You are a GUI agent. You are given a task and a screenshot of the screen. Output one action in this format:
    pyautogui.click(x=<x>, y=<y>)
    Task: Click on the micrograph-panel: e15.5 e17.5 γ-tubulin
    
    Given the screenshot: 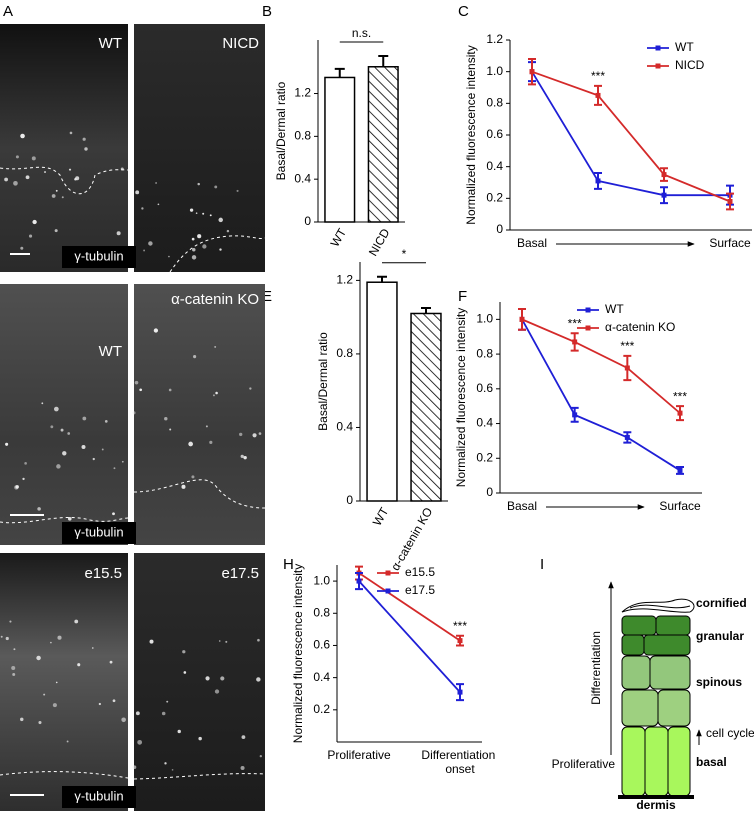 What is the action you would take?
    pyautogui.click(x=133, y=682)
    